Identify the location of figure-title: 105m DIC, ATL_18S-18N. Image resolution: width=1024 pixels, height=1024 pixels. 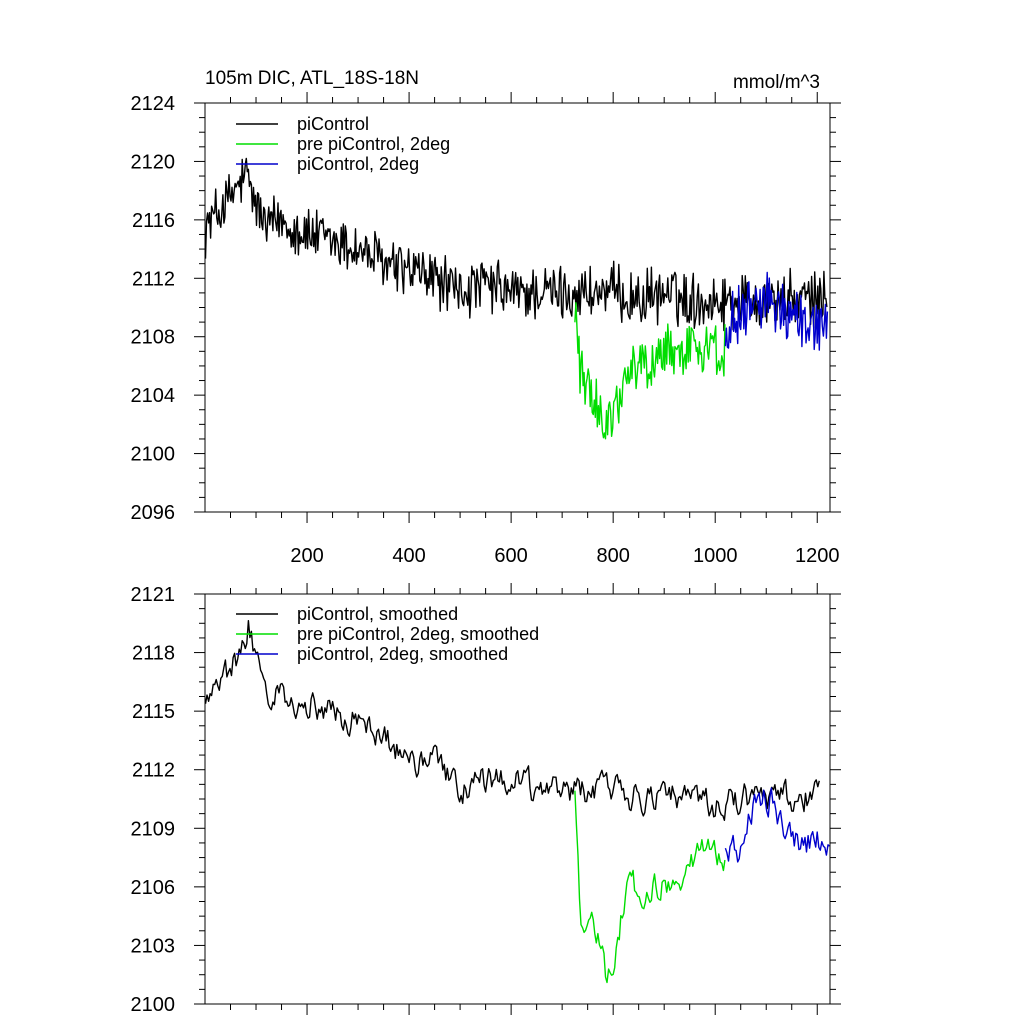
(312, 78).